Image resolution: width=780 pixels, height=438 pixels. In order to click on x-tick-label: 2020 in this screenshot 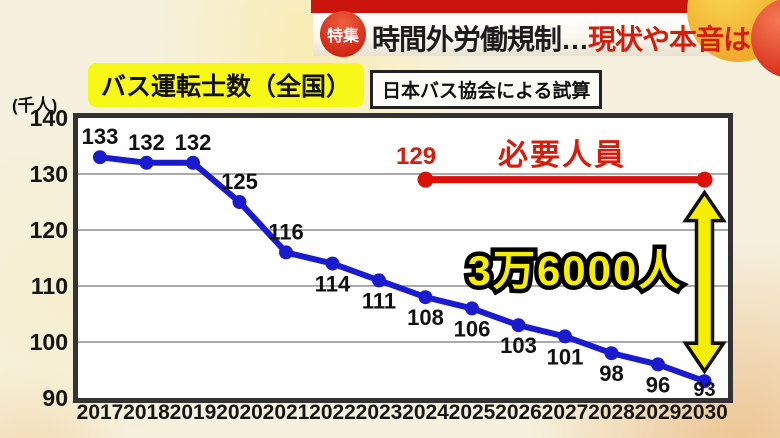, I will do `click(239, 412)`.